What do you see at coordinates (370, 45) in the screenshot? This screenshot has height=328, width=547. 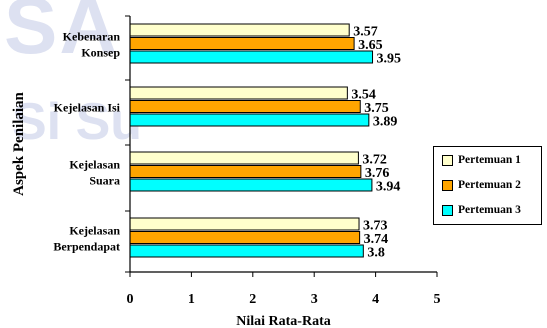 I see `value-label-pertemuan-2-kebenaran-konsep: 3.65` at bounding box center [370, 45].